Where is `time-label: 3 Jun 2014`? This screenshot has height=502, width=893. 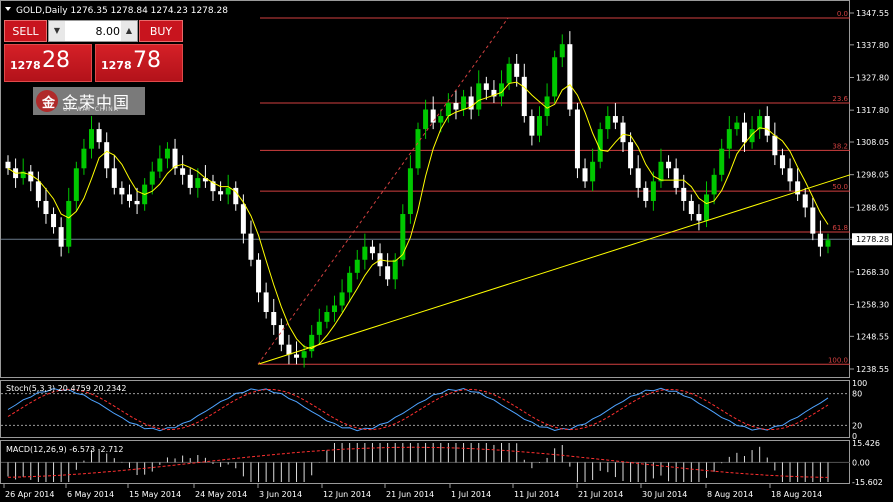
time-label: 3 Jun 2014 is located at coordinates (280, 494).